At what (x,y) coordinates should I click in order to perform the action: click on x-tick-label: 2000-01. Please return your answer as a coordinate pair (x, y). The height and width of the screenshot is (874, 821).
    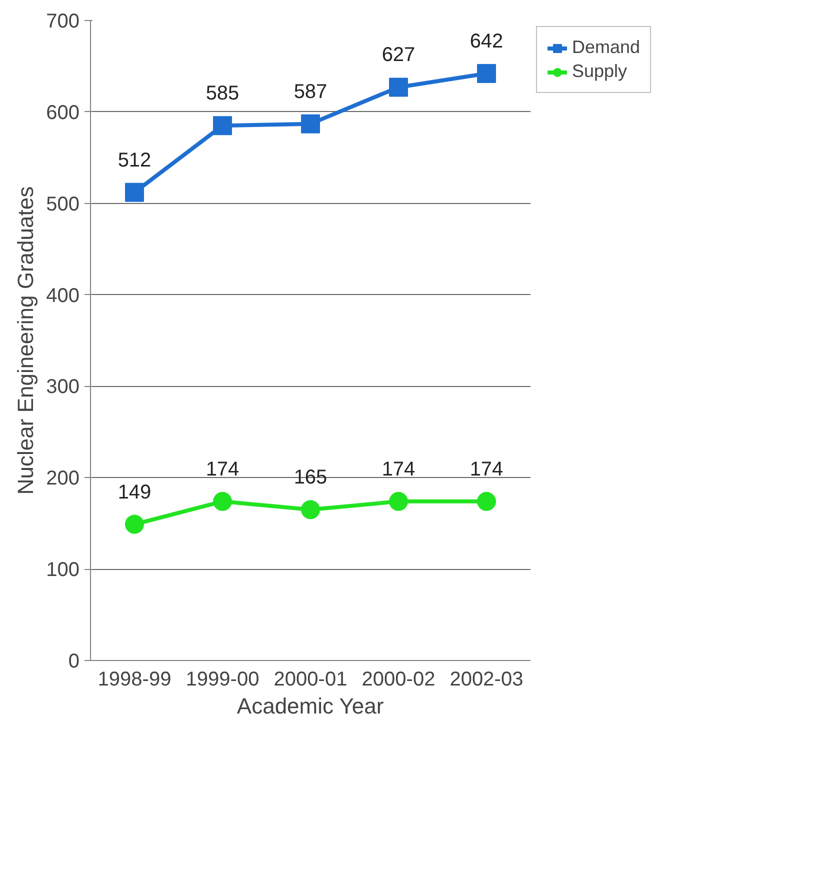
    Looking at the image, I should click on (311, 679).